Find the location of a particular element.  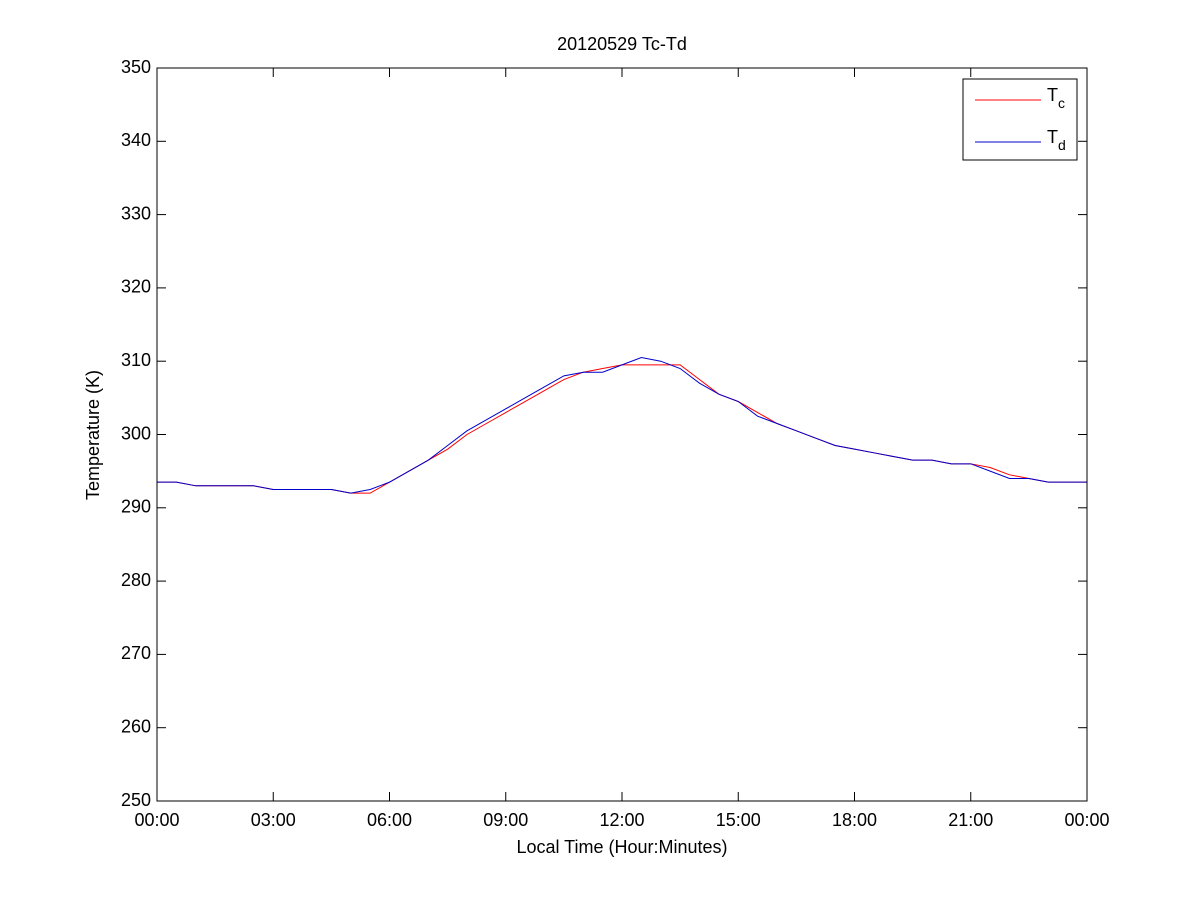

y-tick-label: 350 is located at coordinates (136, 67).